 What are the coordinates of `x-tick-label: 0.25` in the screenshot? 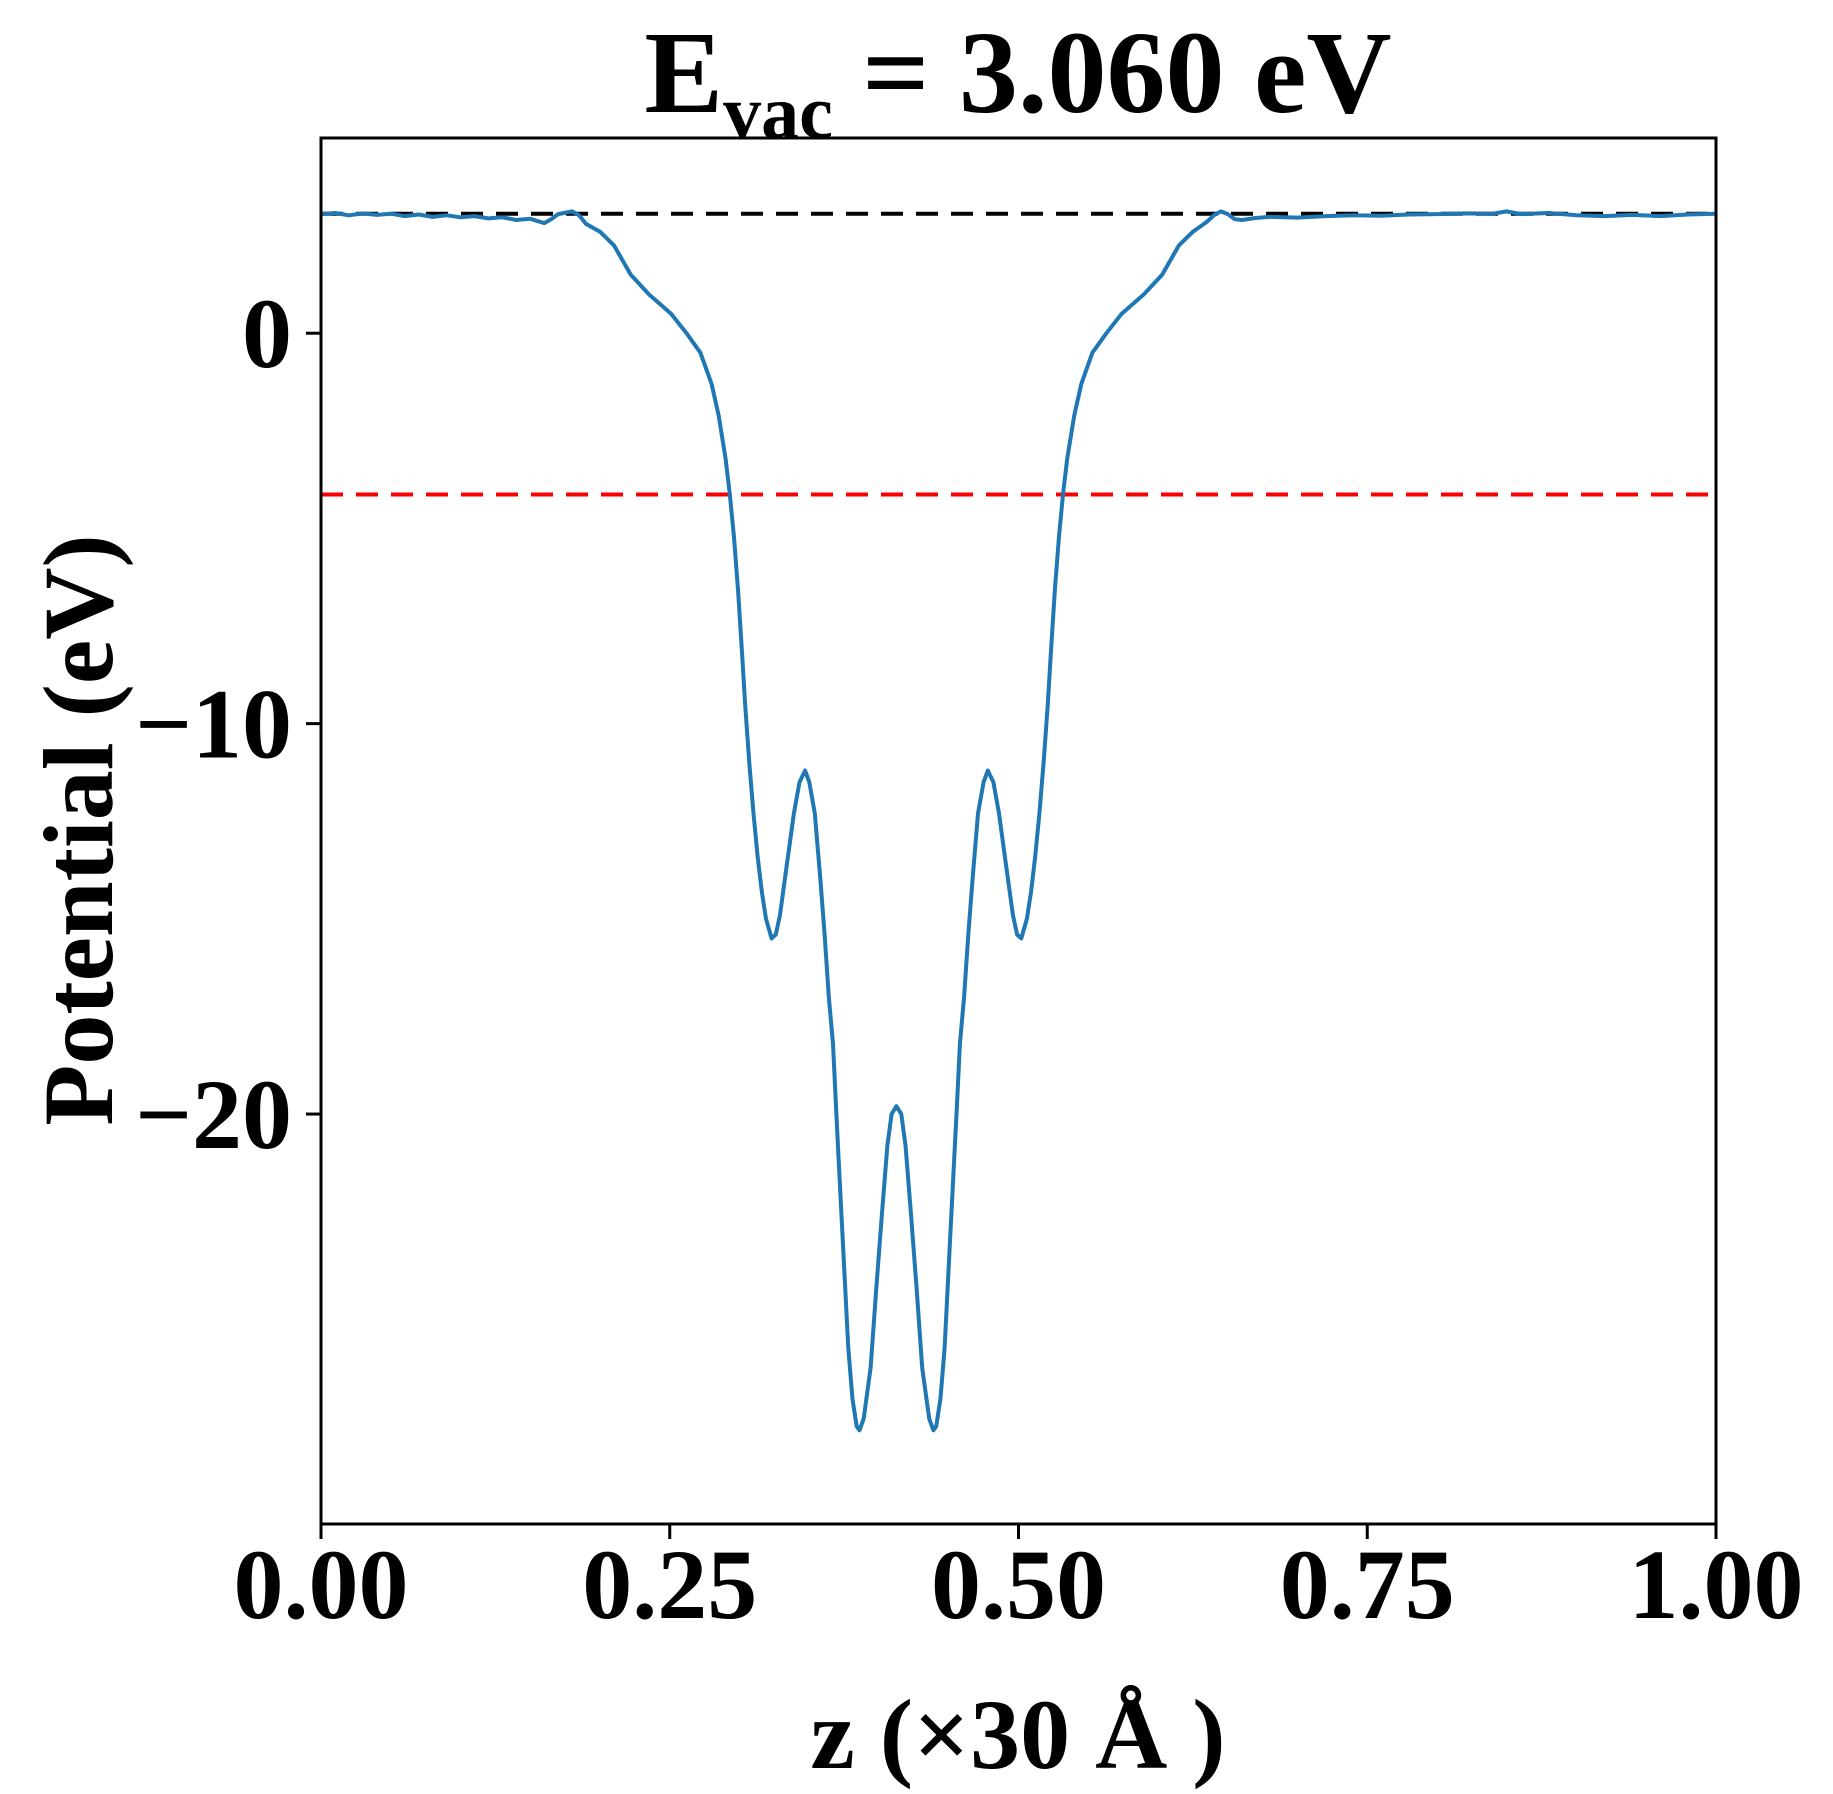 It's located at (669, 1584).